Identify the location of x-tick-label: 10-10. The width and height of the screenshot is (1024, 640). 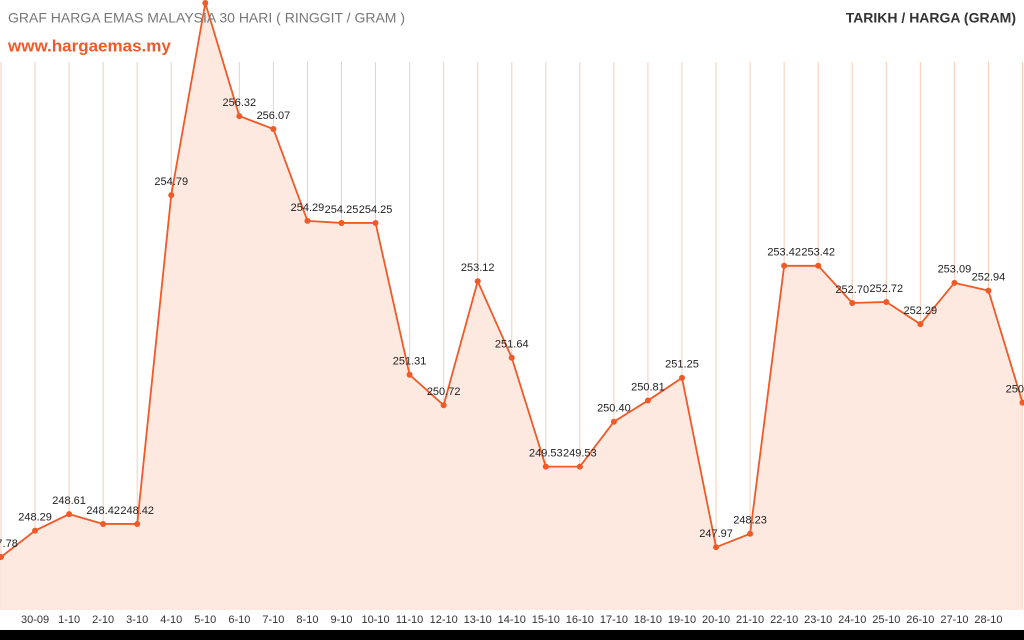
(375, 620).